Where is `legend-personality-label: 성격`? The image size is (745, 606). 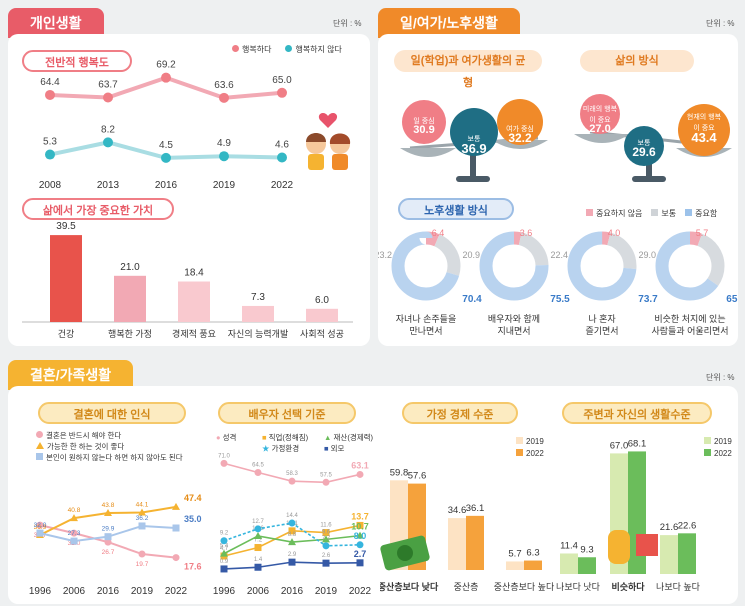 legend-personality-label: 성격 is located at coordinates (229, 437).